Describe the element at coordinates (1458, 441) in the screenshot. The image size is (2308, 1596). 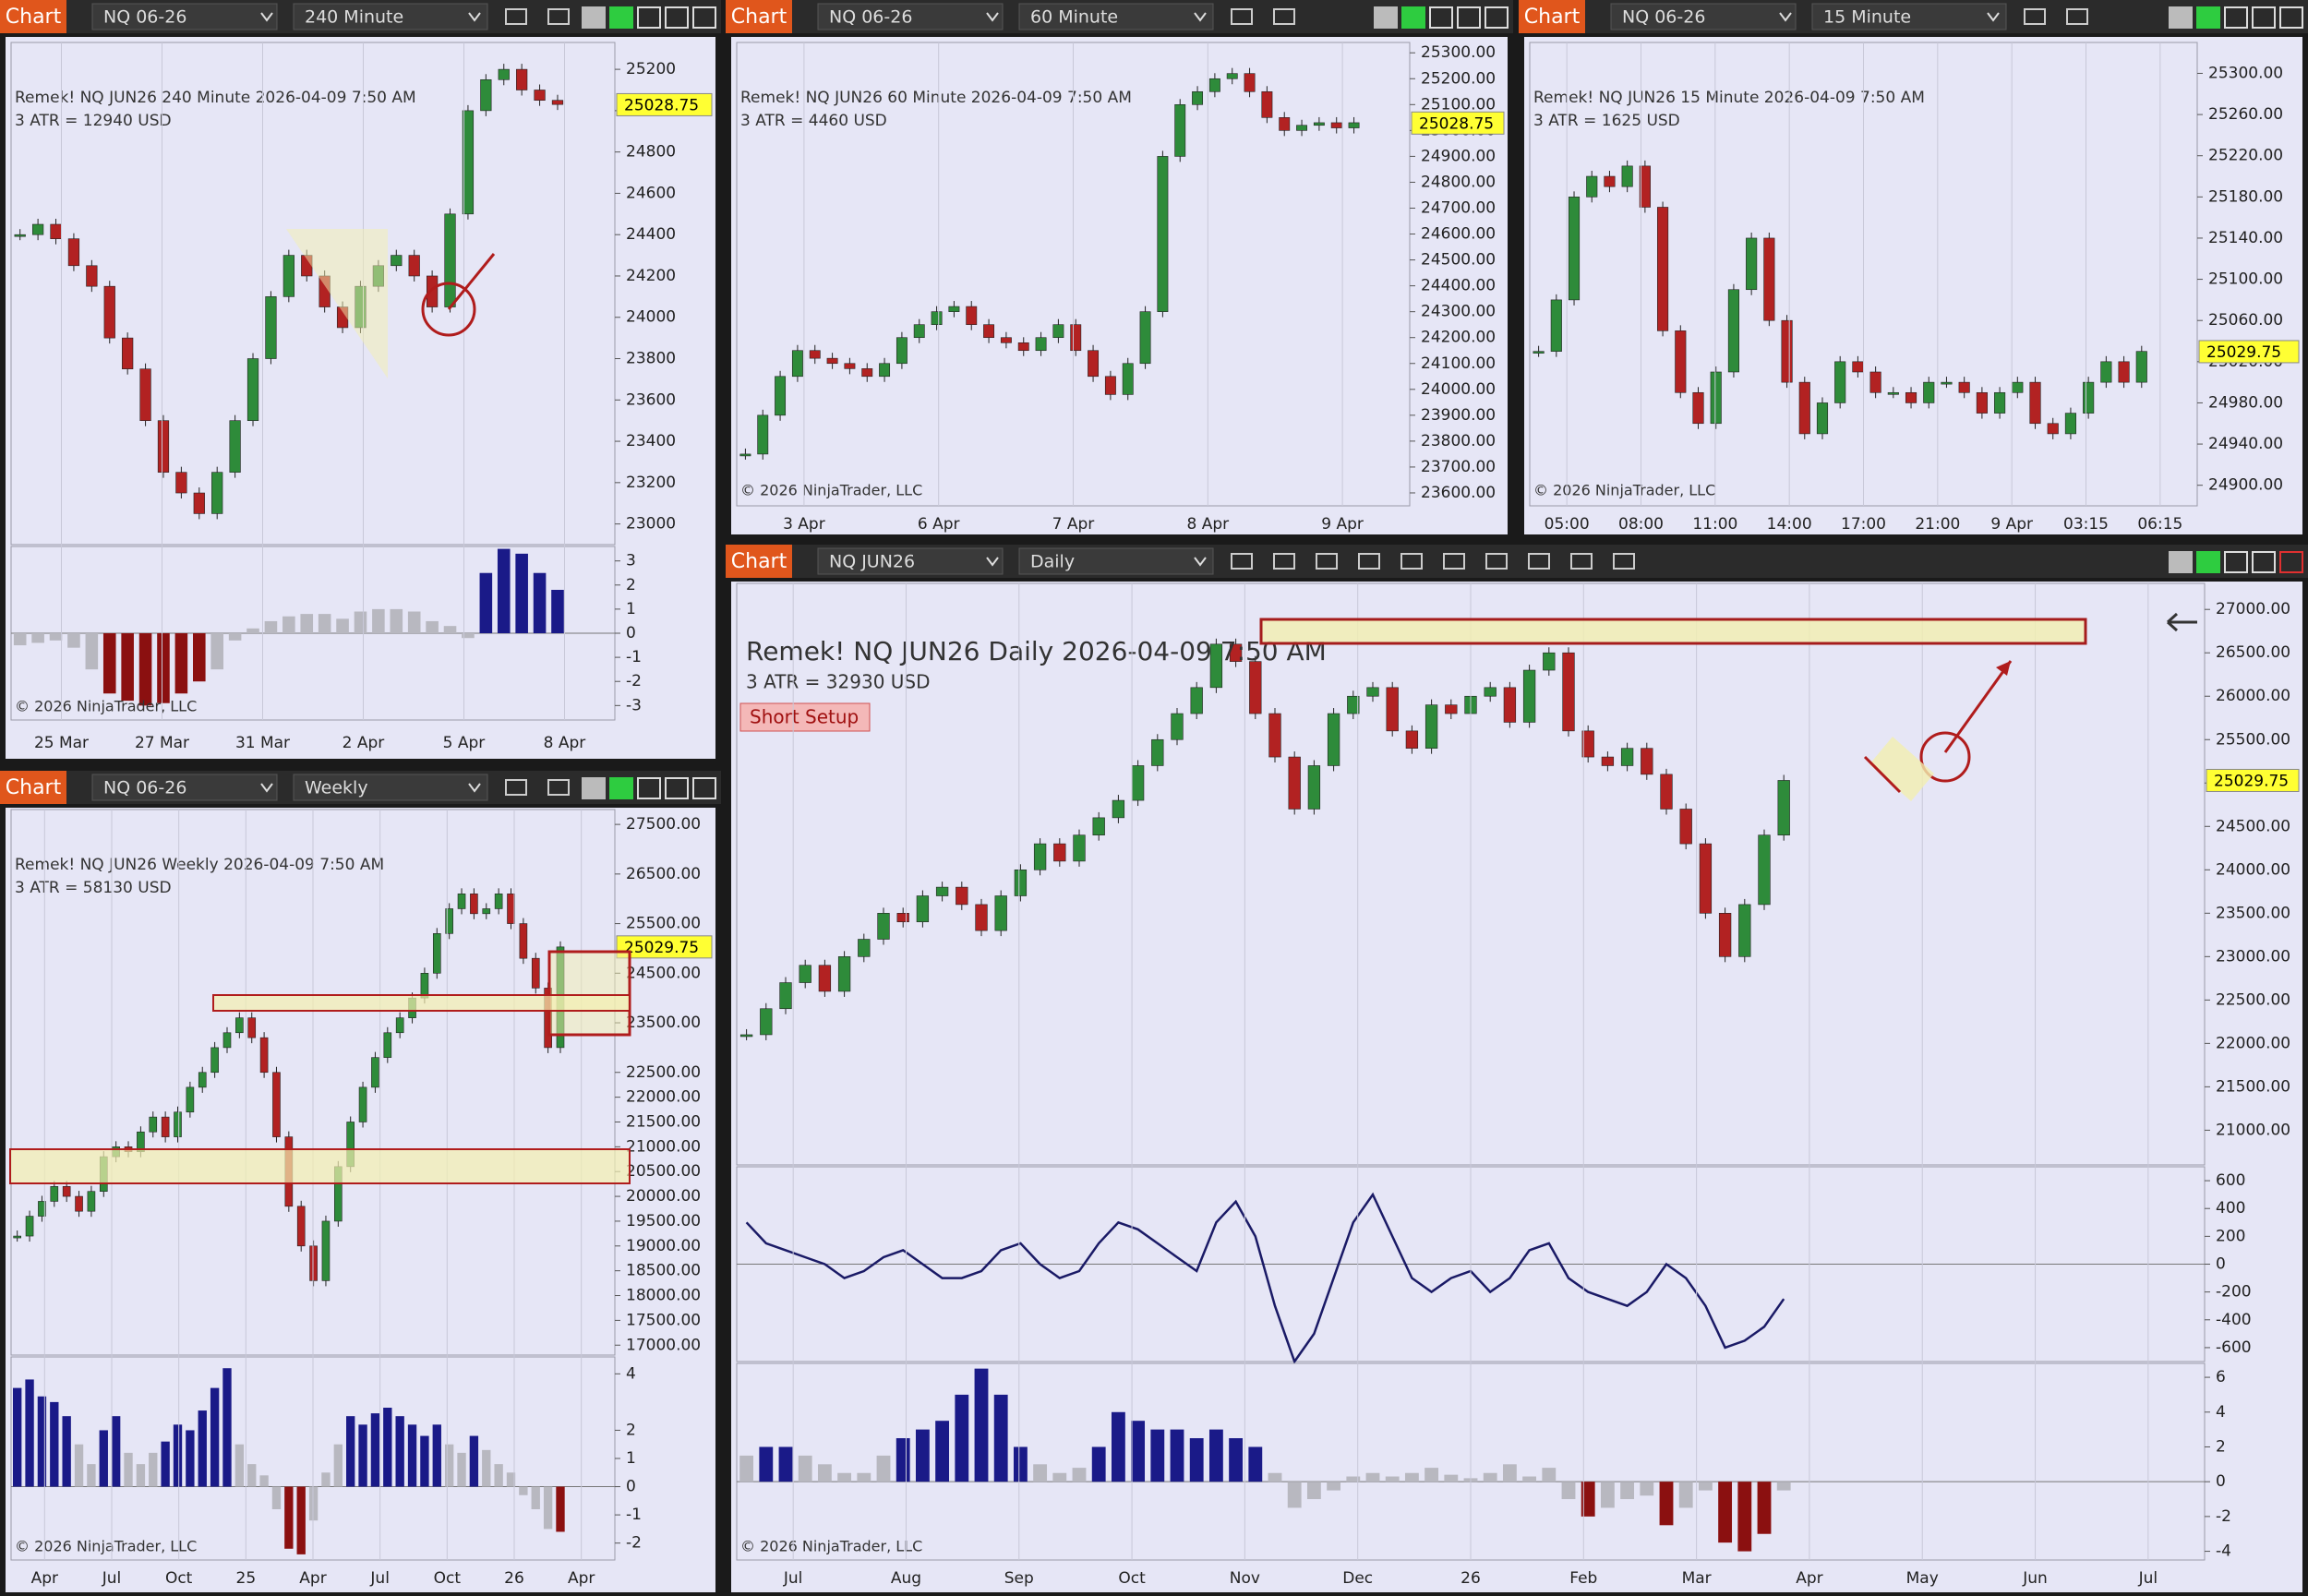
I see `y-tick-label: 23800.00` at that location.